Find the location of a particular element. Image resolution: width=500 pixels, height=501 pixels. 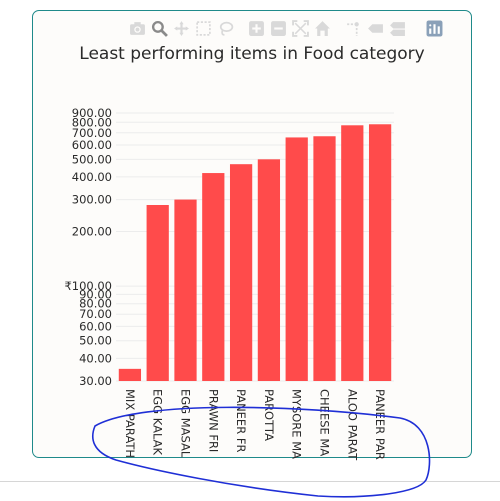

y-tick-label: 300.00 is located at coordinates (92, 200).